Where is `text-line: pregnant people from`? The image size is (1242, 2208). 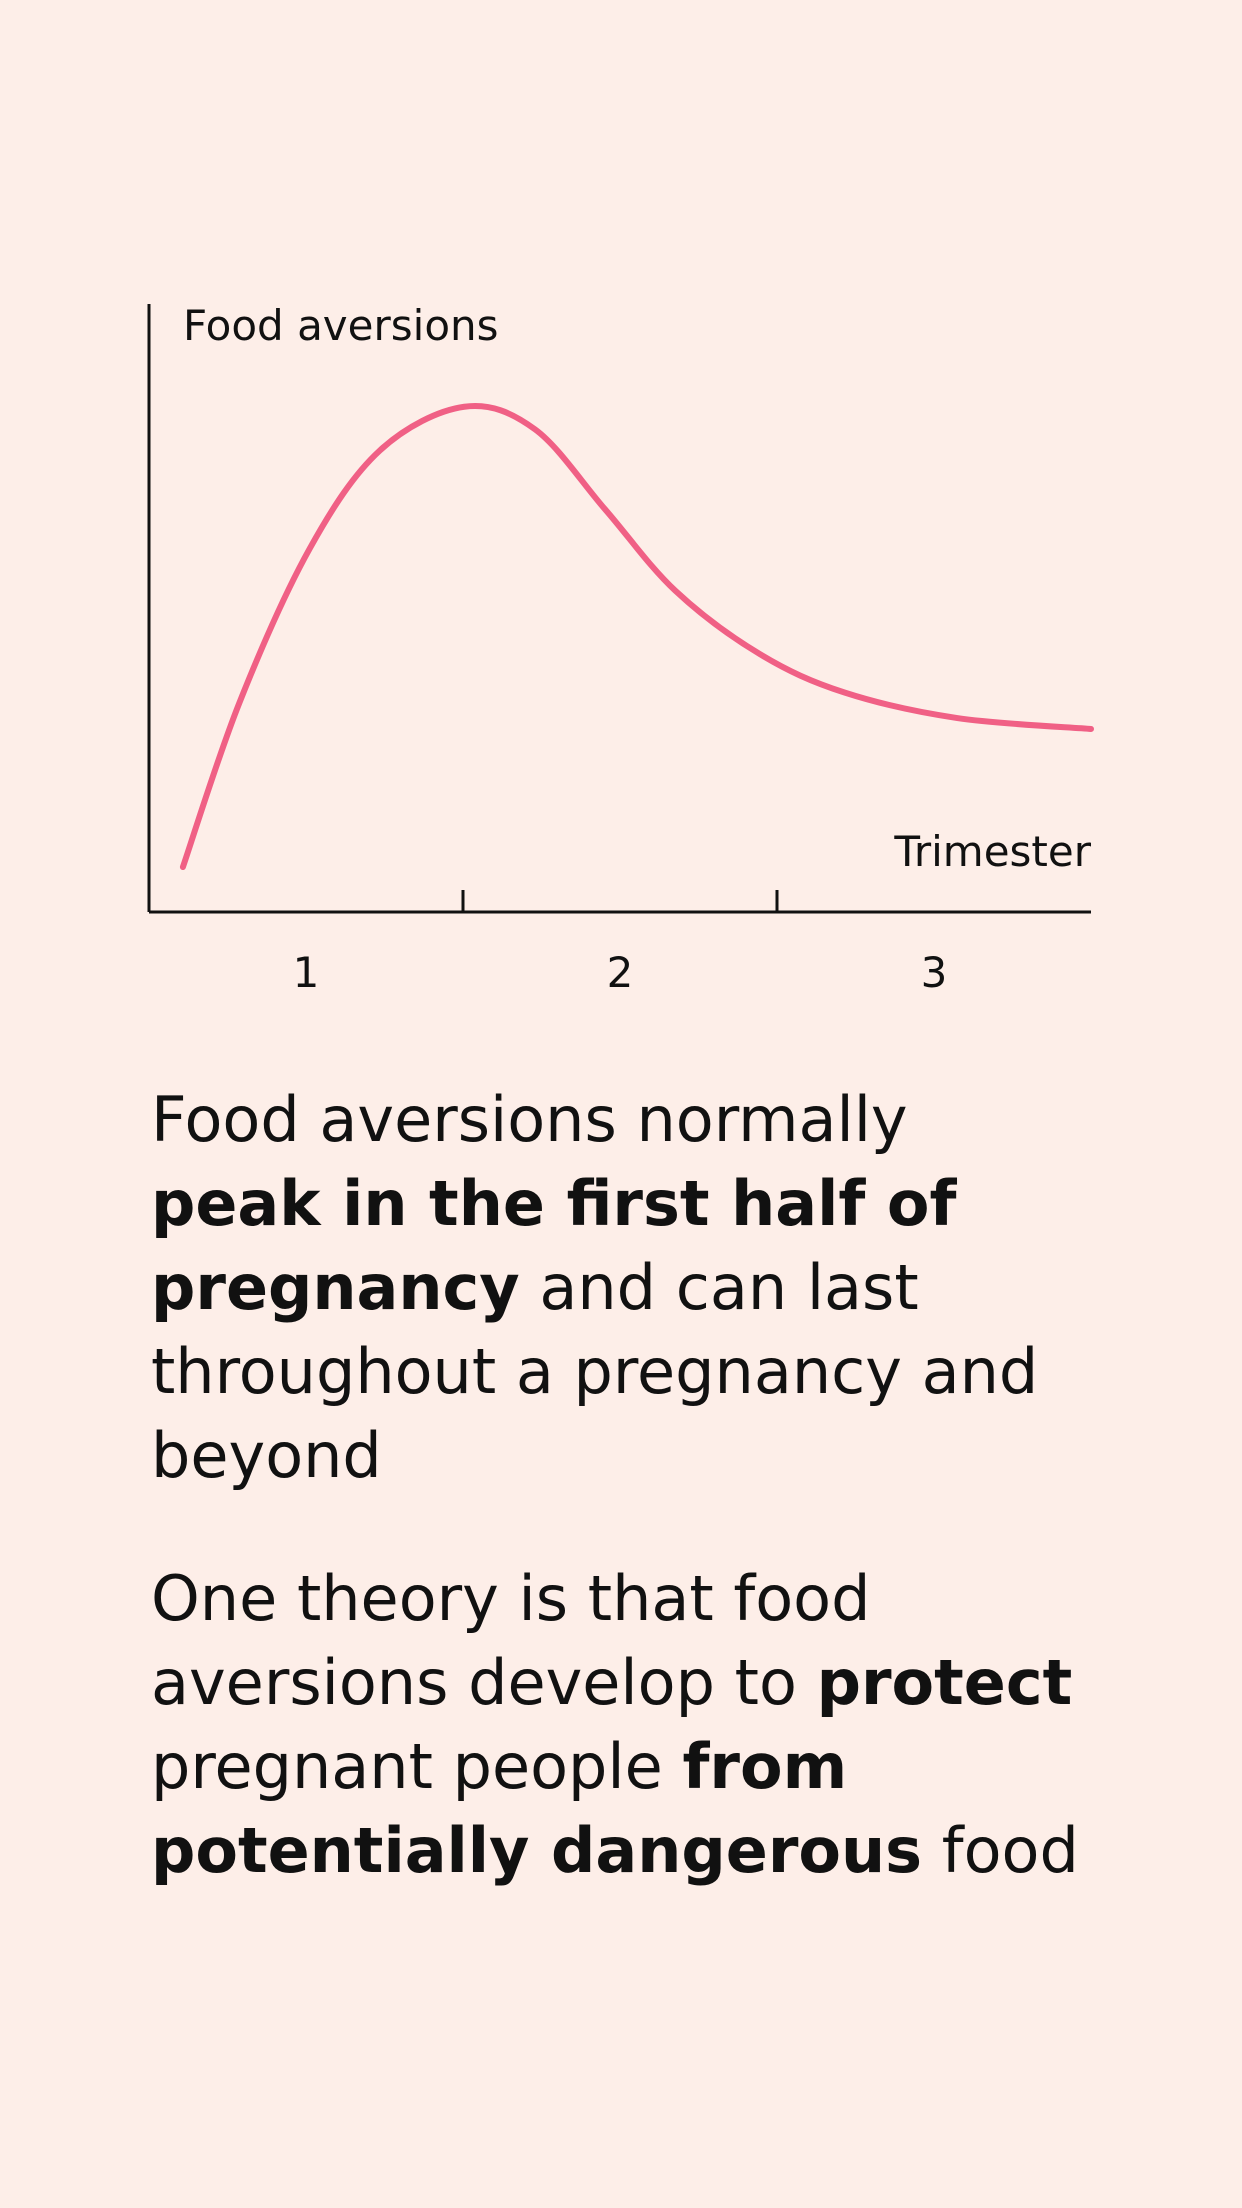 text-line: pregnant people from is located at coordinates (615, 1767).